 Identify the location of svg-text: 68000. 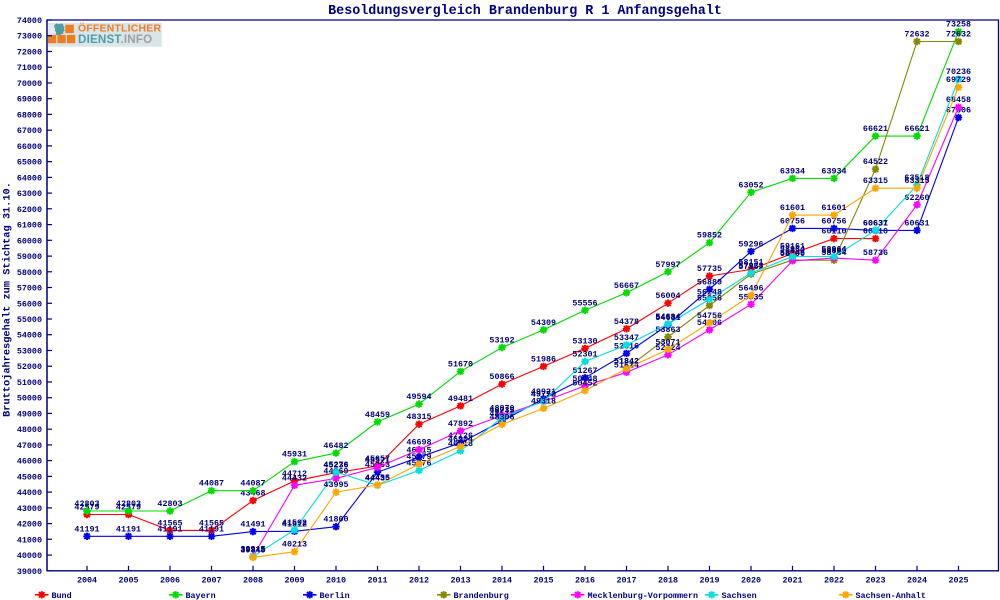
(29, 115).